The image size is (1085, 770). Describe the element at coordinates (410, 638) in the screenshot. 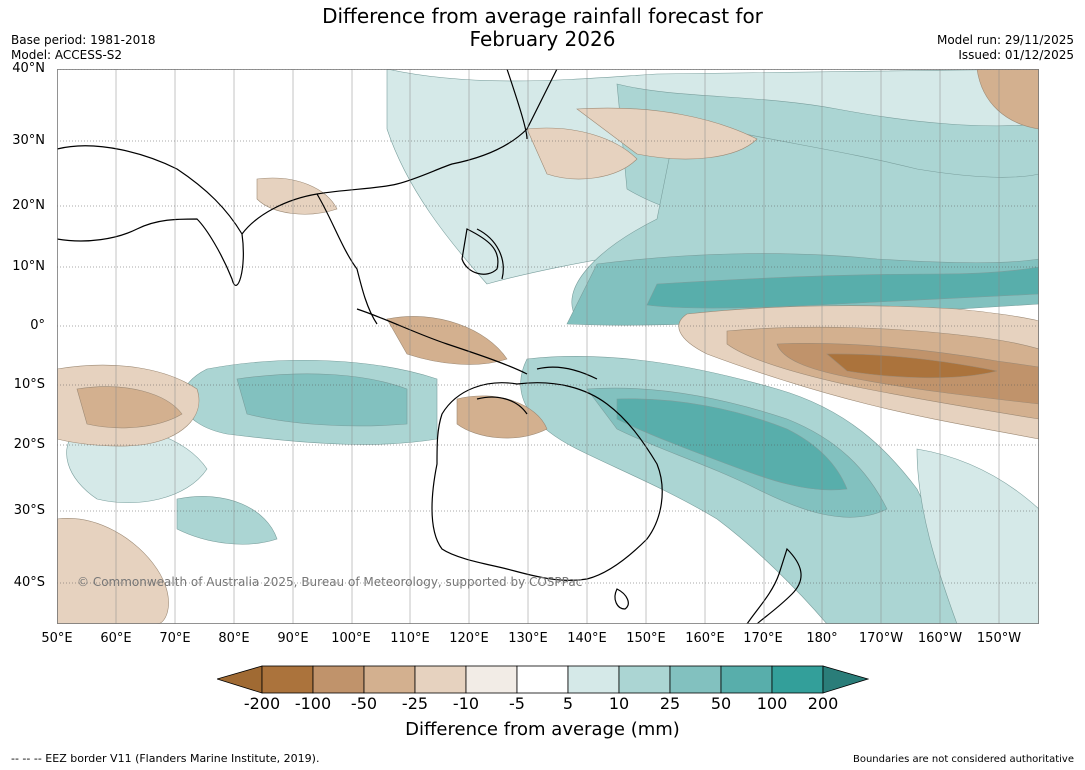

I see `lon-label-110e: 110°E` at that location.